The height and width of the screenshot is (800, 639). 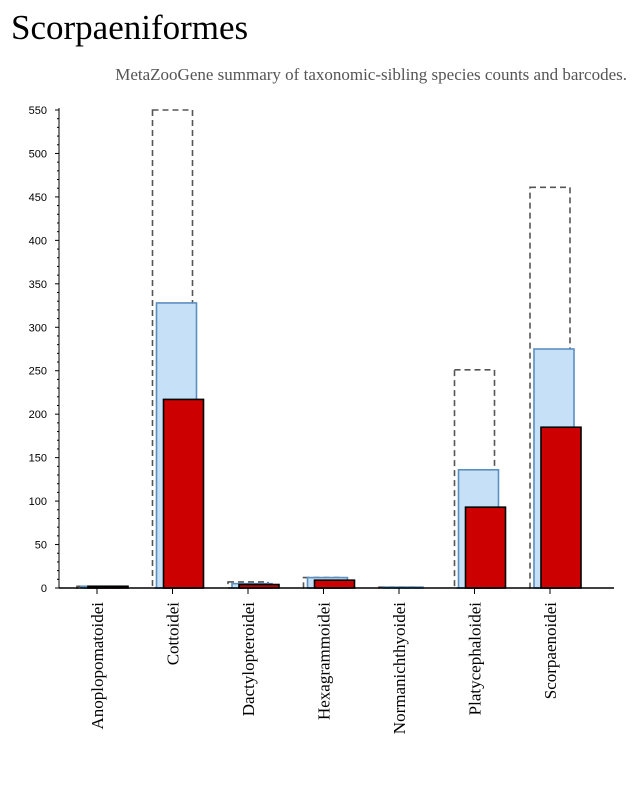 I want to click on y-tick-label: 200, so click(x=38, y=415).